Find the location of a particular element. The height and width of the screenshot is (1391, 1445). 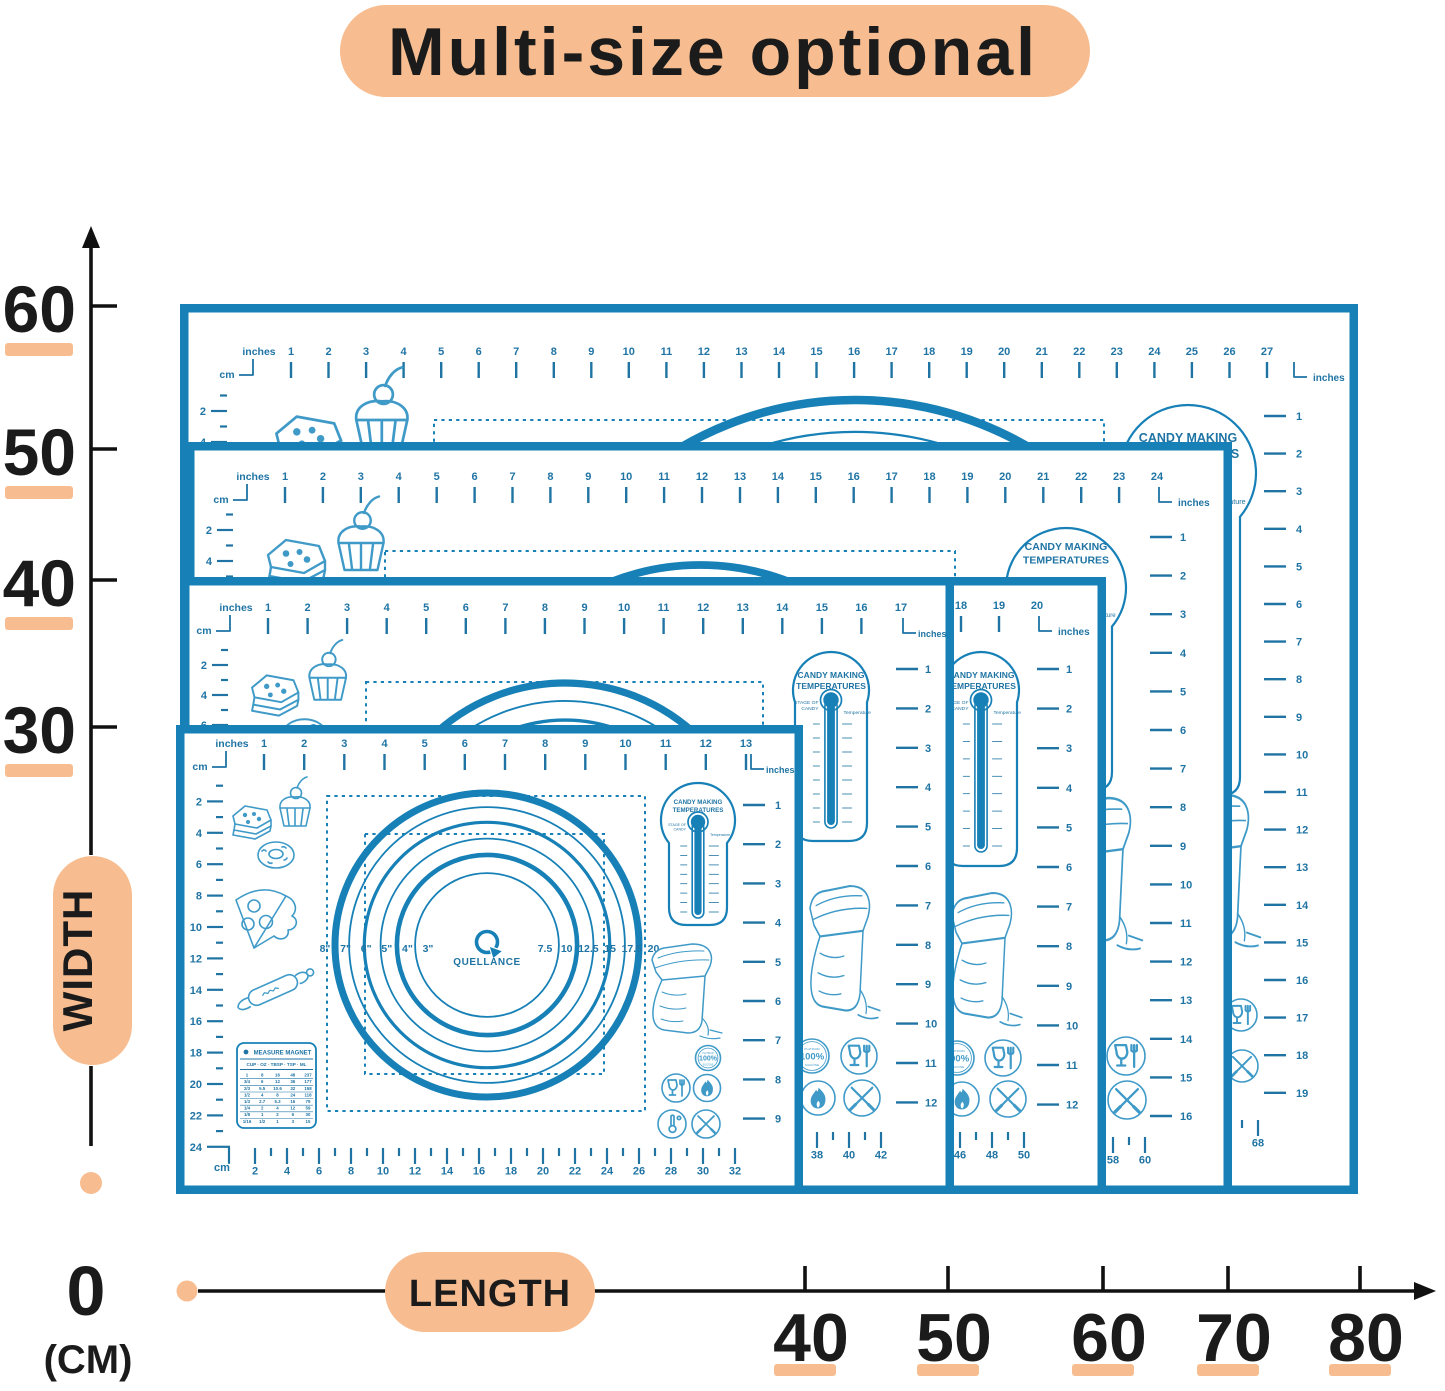

svg-text: 24 is located at coordinates (1154, 352).